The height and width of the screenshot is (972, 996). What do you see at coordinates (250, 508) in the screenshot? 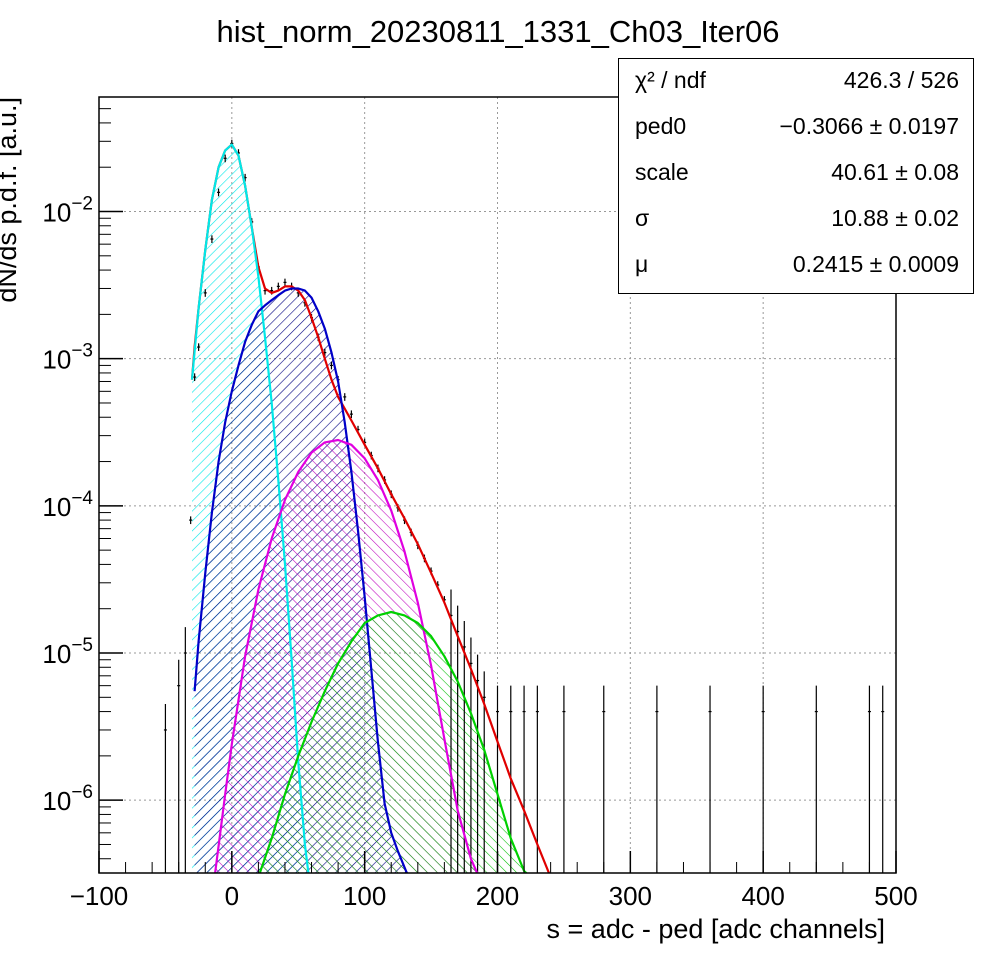
I see `pedestal-curve` at bounding box center [250, 508].